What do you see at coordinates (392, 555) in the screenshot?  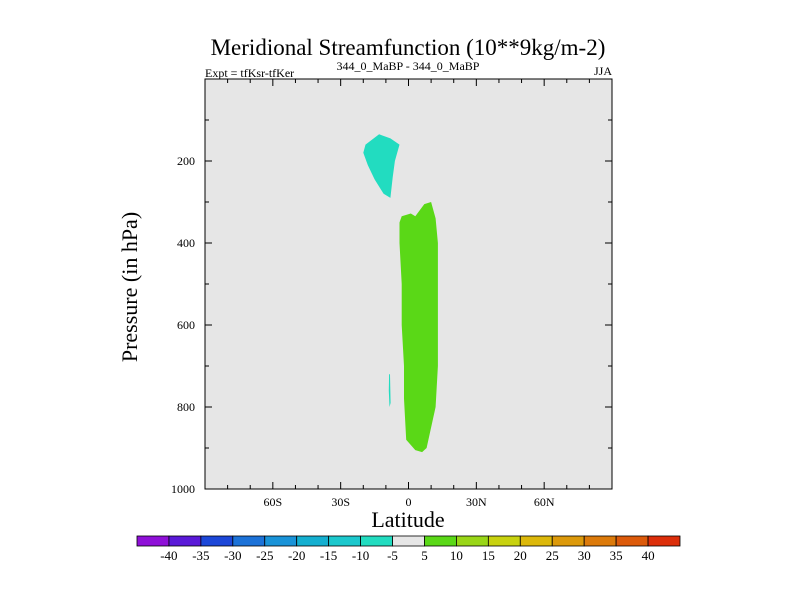 I see `colorbar-label: -5` at bounding box center [392, 555].